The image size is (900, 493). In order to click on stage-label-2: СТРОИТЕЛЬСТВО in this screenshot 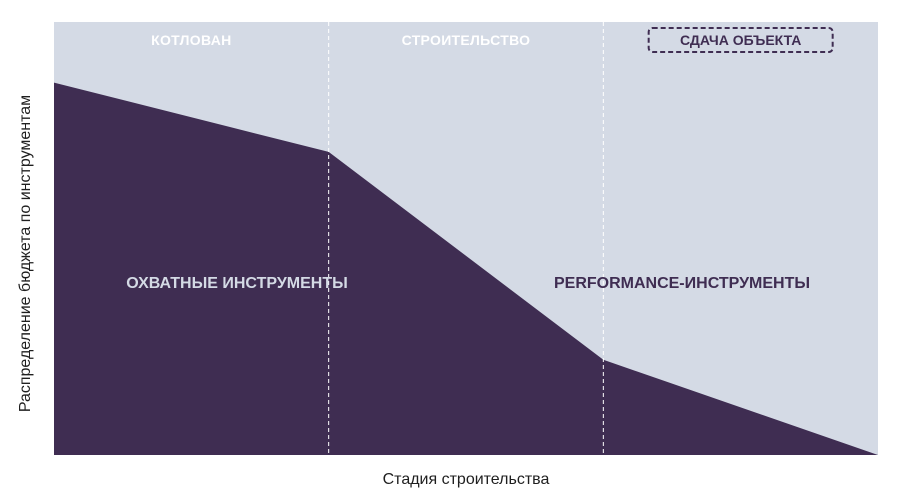, I will do `click(466, 40)`.